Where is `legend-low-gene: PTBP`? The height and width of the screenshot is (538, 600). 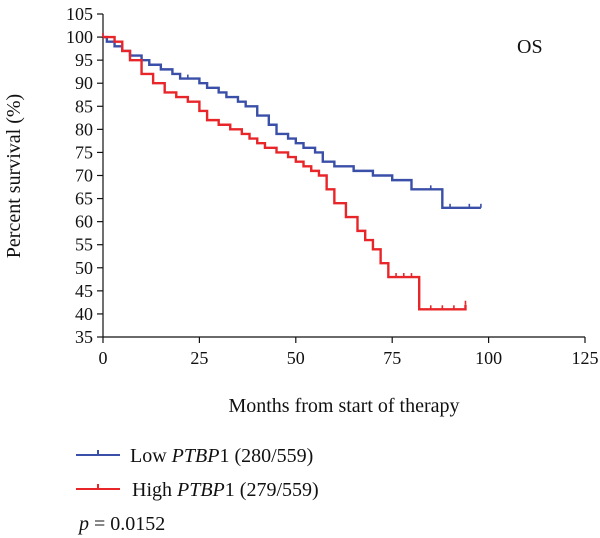
legend-low-gene: PTBP is located at coordinates (195, 456).